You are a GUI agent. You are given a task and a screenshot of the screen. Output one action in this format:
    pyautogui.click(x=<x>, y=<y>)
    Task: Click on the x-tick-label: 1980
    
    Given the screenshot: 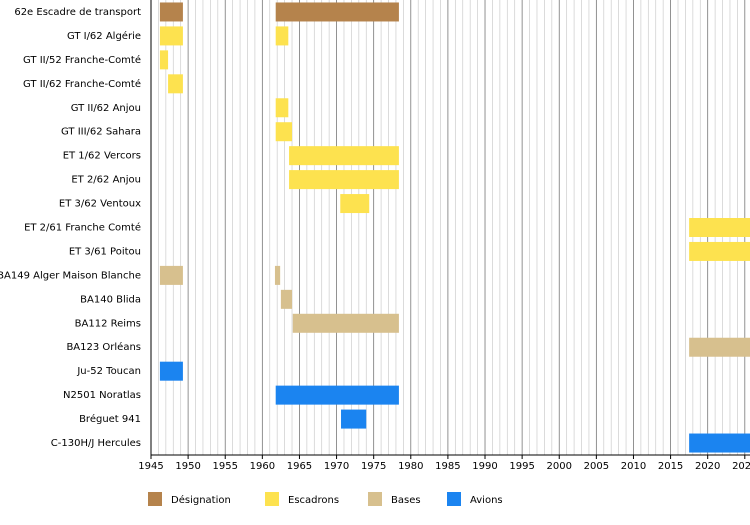 What is the action you would take?
    pyautogui.click(x=410, y=466)
    